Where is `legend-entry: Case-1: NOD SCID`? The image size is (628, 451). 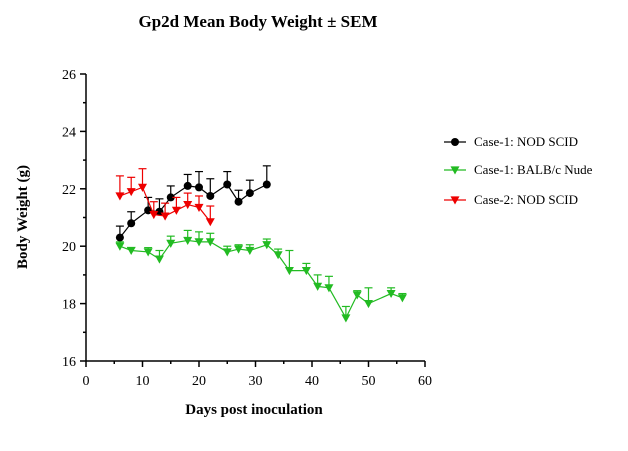
legend-entry: Case-1: NOD SCID is located at coordinates (511, 141).